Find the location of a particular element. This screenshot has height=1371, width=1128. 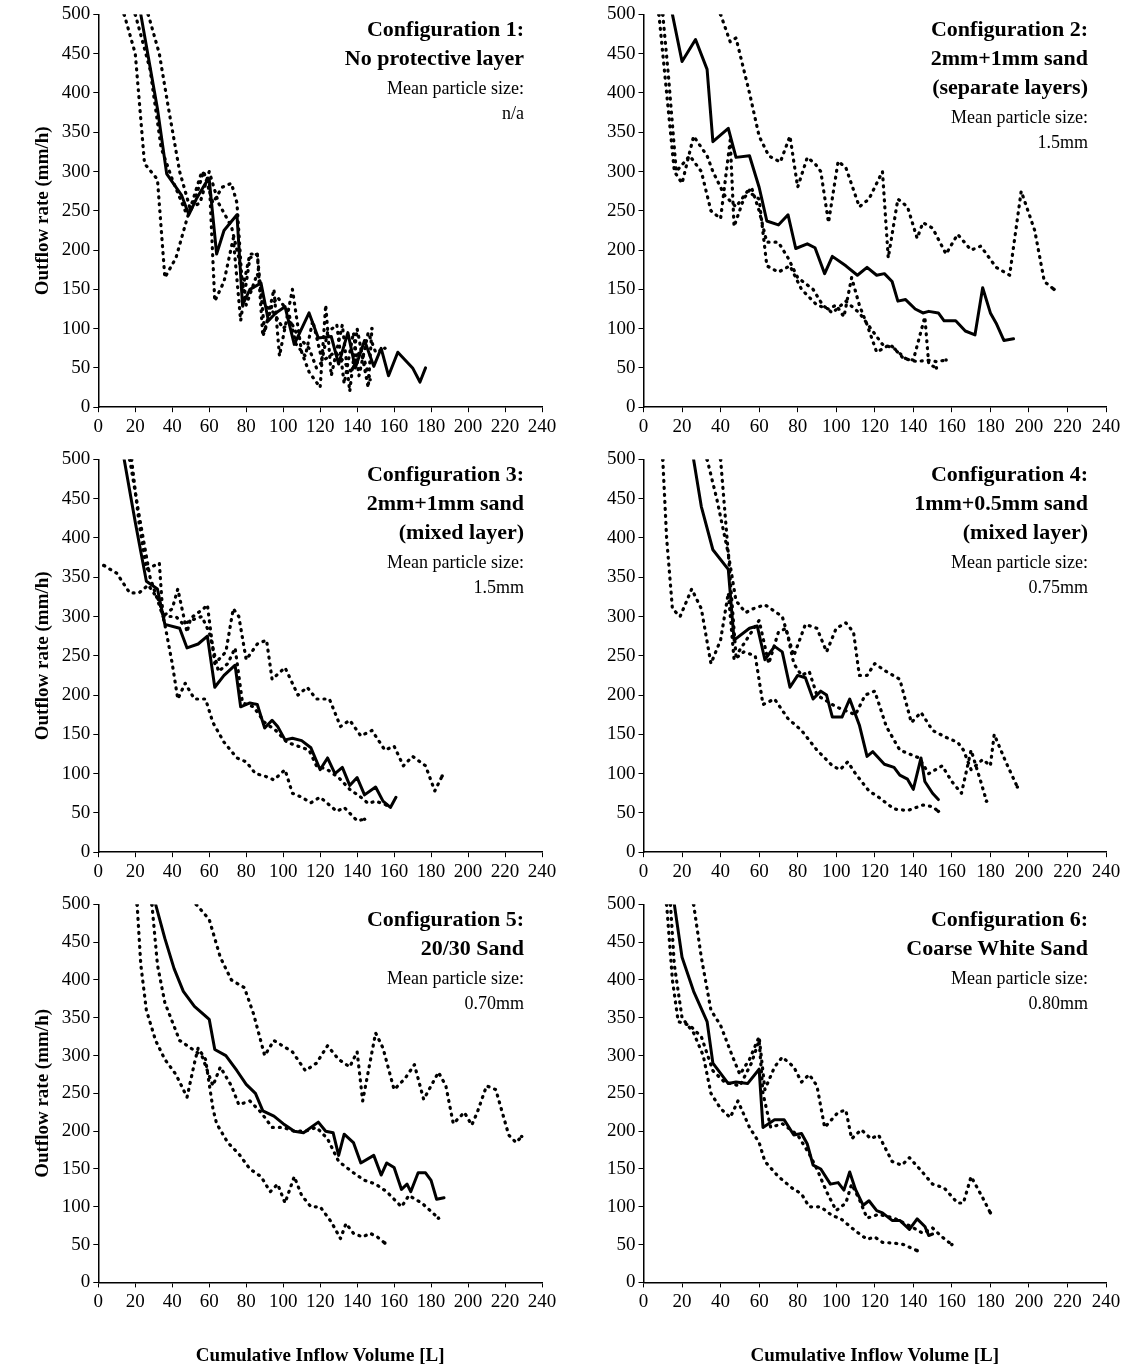

annotation: 0.80mm is located at coordinates (1057, 1003).